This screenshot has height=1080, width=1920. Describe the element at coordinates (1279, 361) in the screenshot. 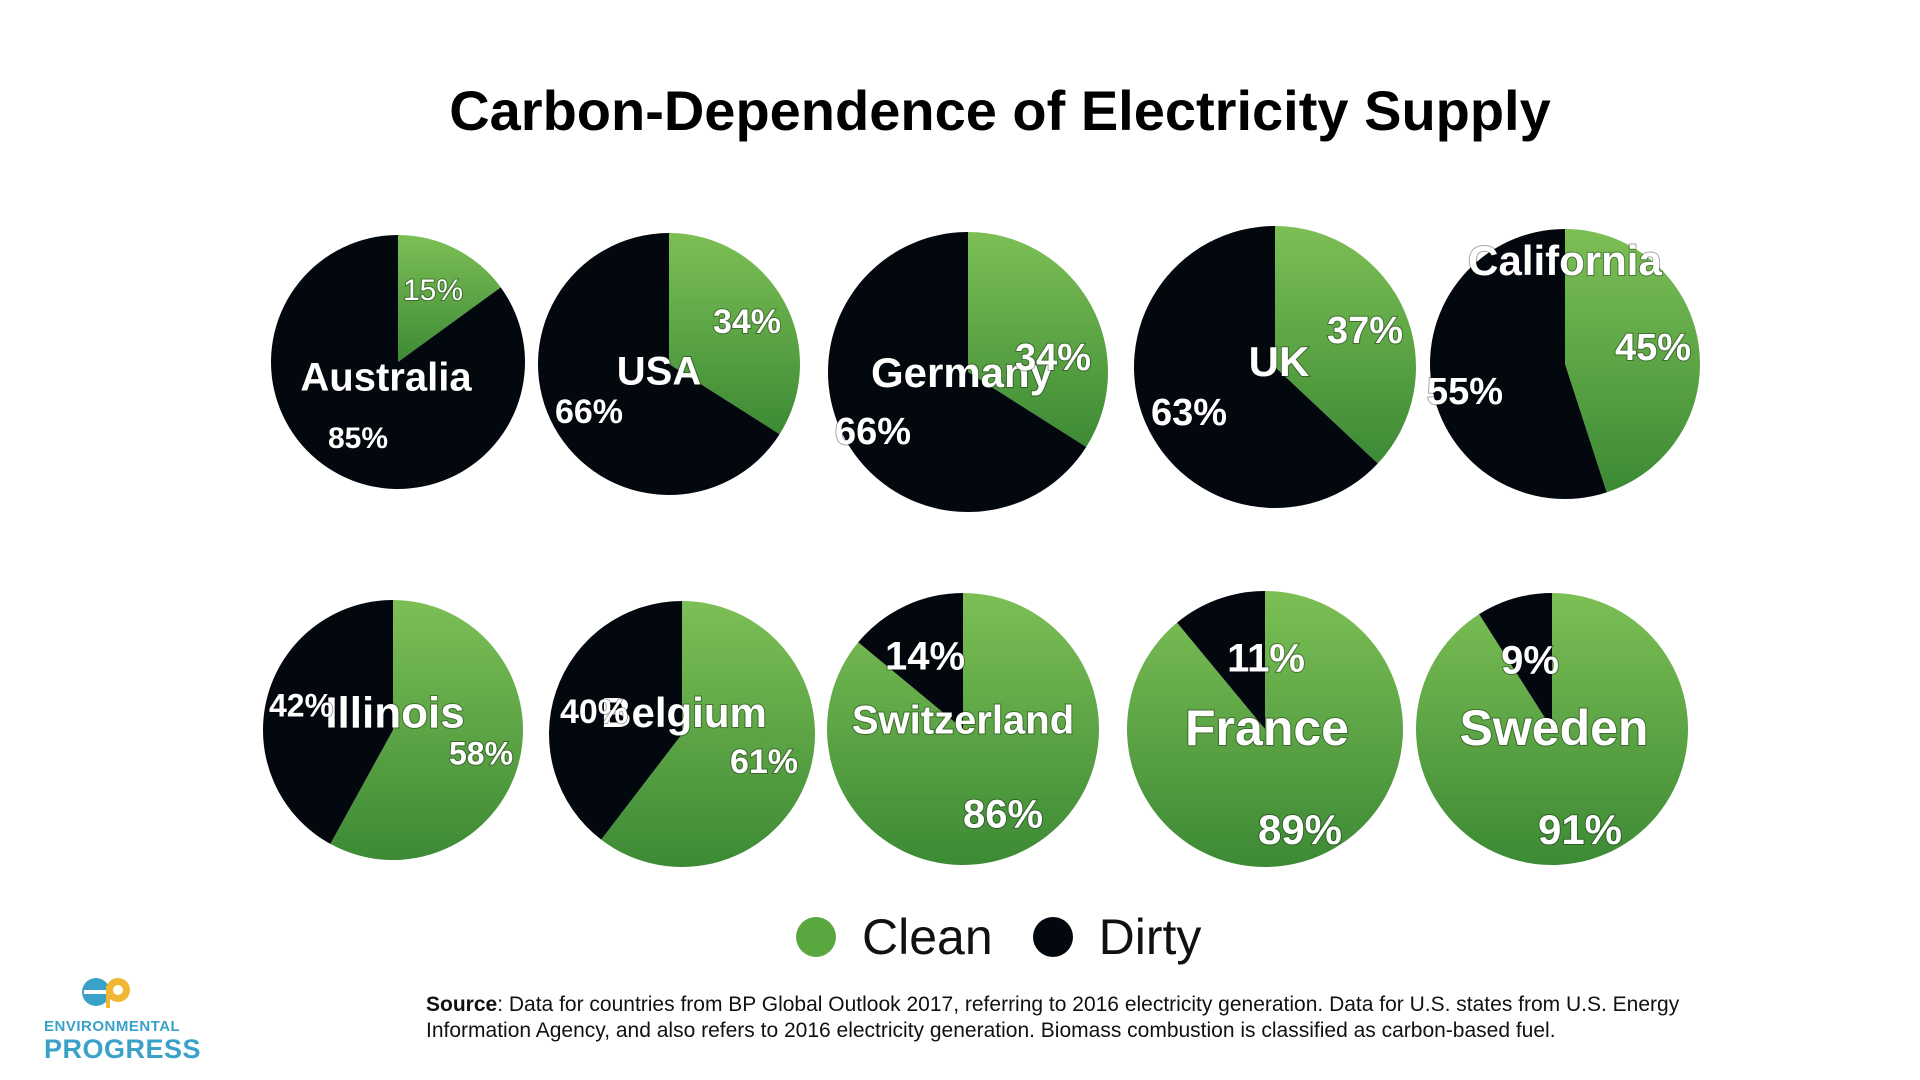

I see `pie-name-uk: UK` at that location.